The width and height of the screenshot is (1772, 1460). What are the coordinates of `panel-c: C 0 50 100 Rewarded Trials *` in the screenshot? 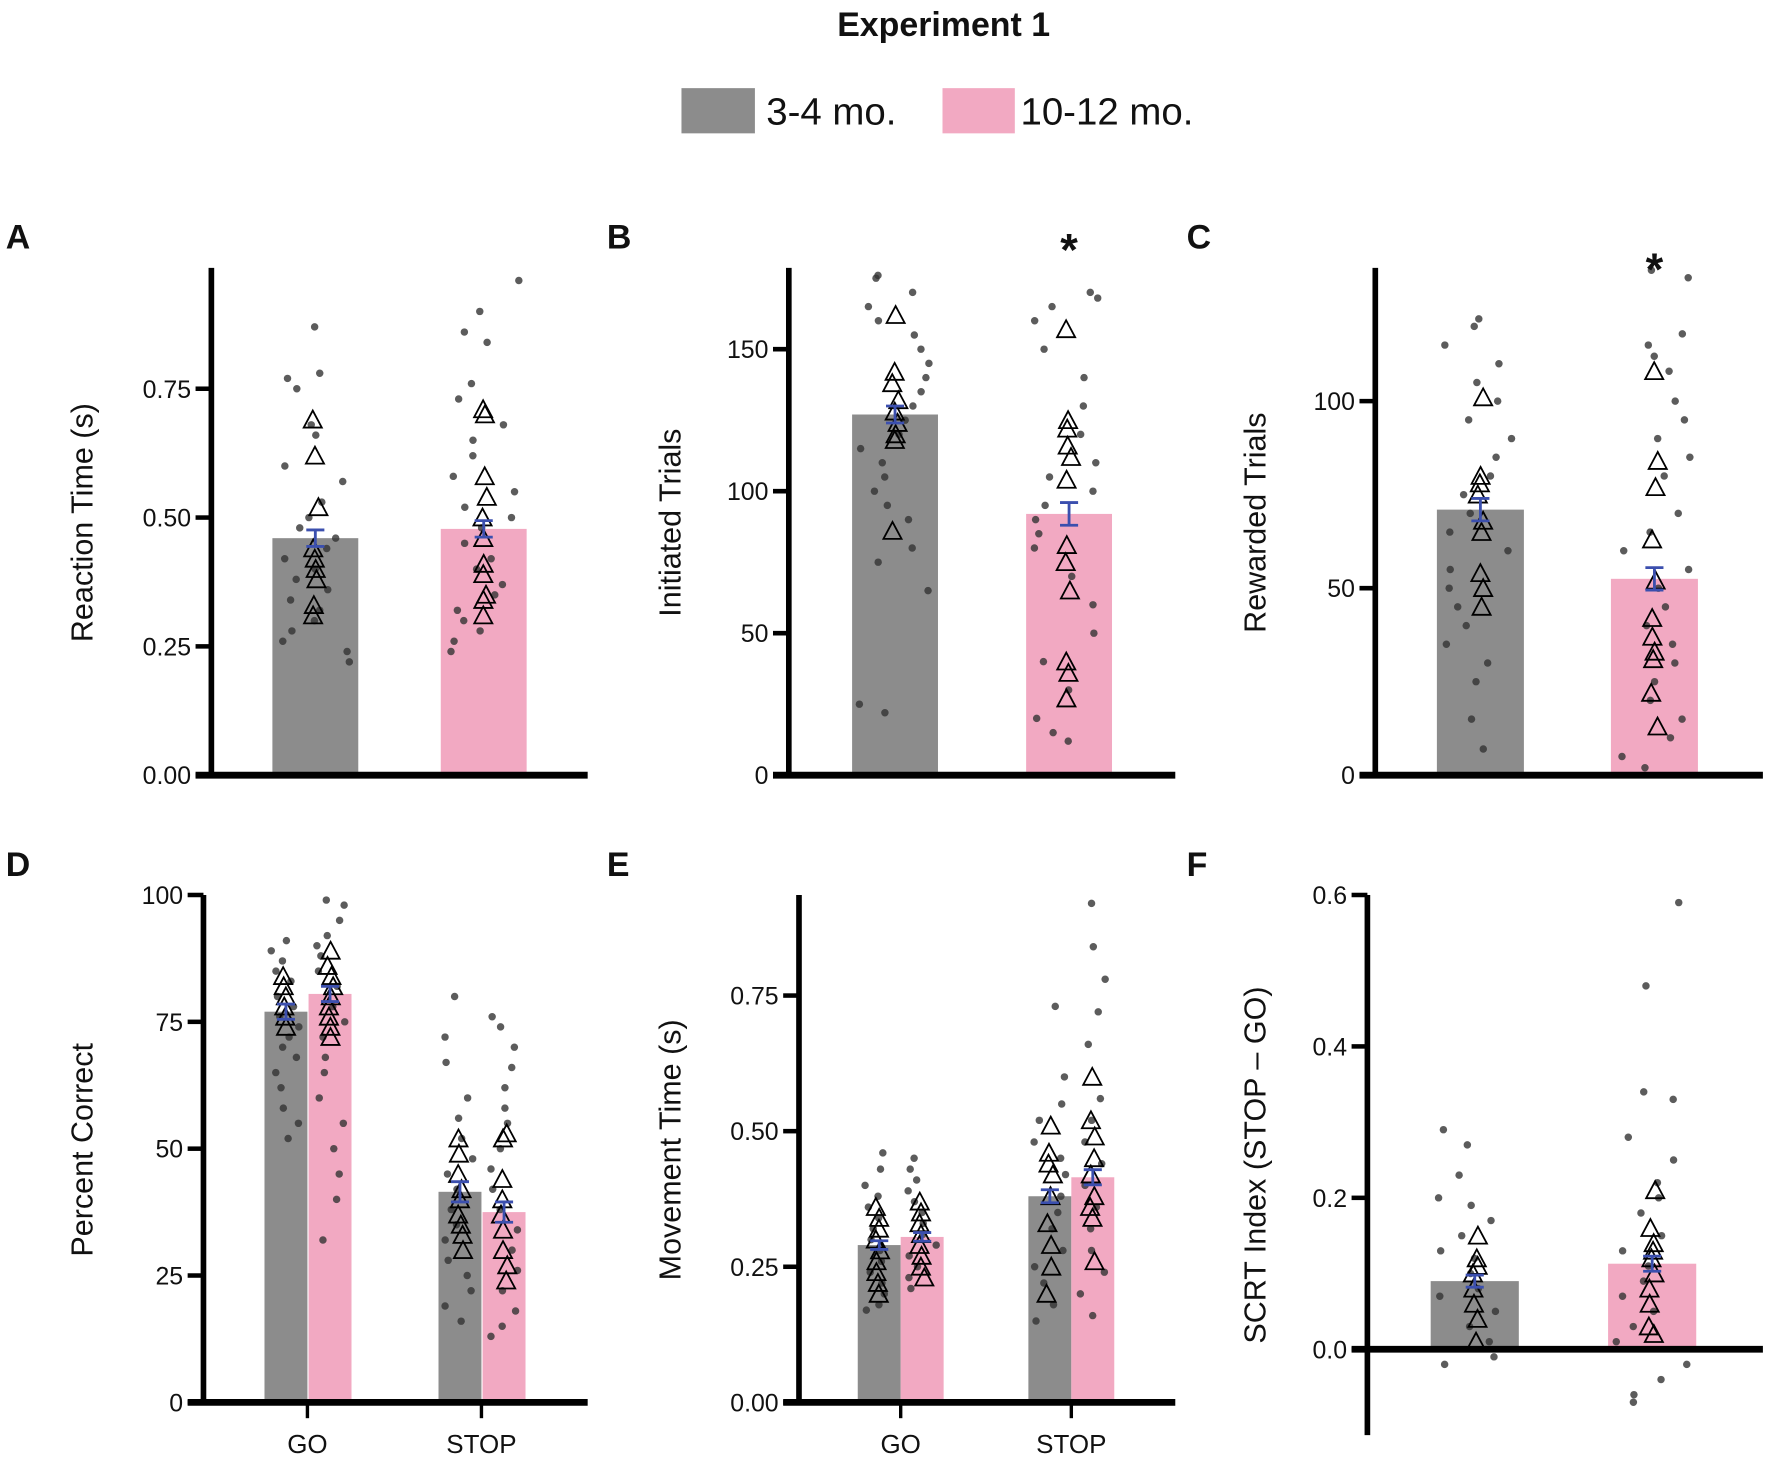 It's located at (1475, 504).